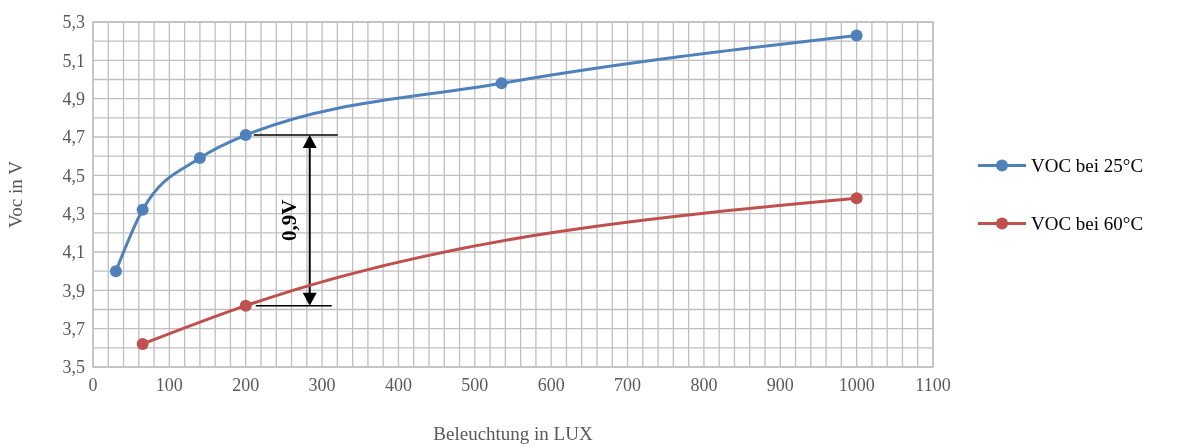 The image size is (1195, 446). I want to click on x-tick-label: 900, so click(780, 385).